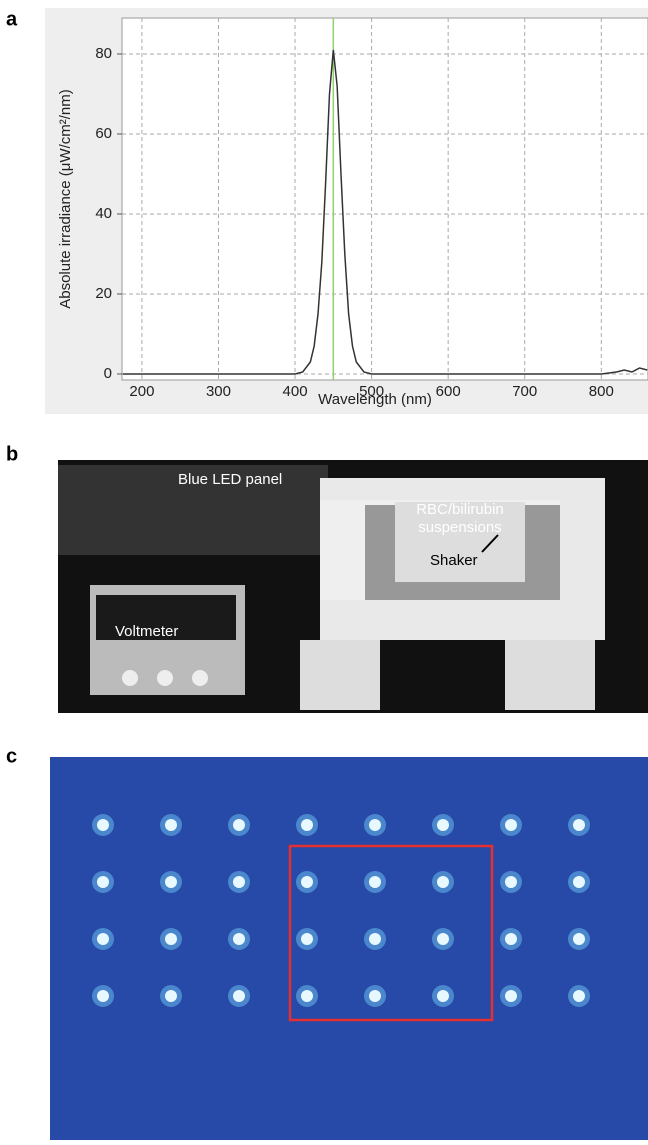 The height and width of the screenshot is (1145, 648). Describe the element at coordinates (12, 454) in the screenshot. I see `panel-label: b` at that location.